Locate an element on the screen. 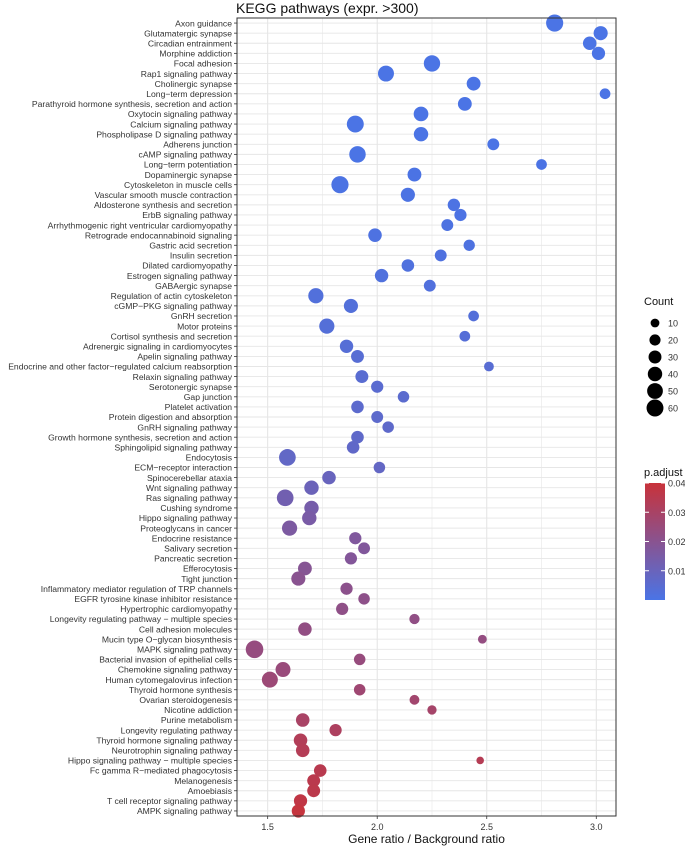 The width and height of the screenshot is (685, 847). y-tick-label: Vascular smooth muscle contraction is located at coordinates (164, 195).